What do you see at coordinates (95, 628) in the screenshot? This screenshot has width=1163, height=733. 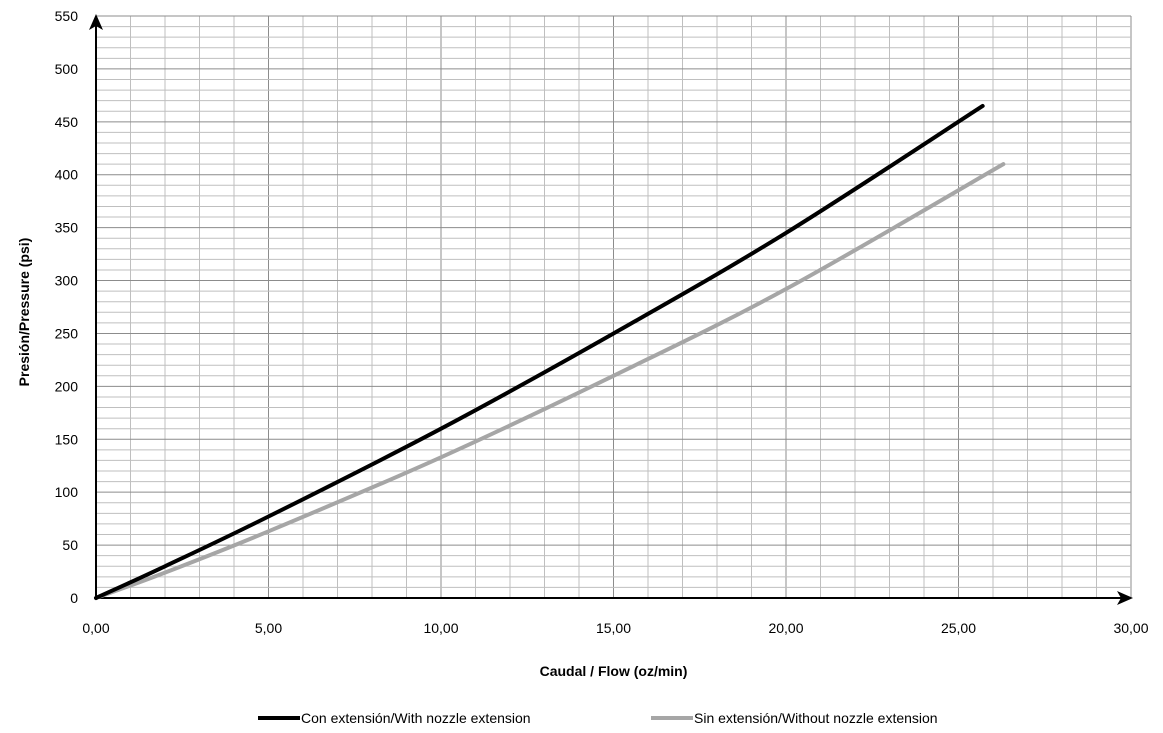 I see `x-tick-label: 0,00` at bounding box center [95, 628].